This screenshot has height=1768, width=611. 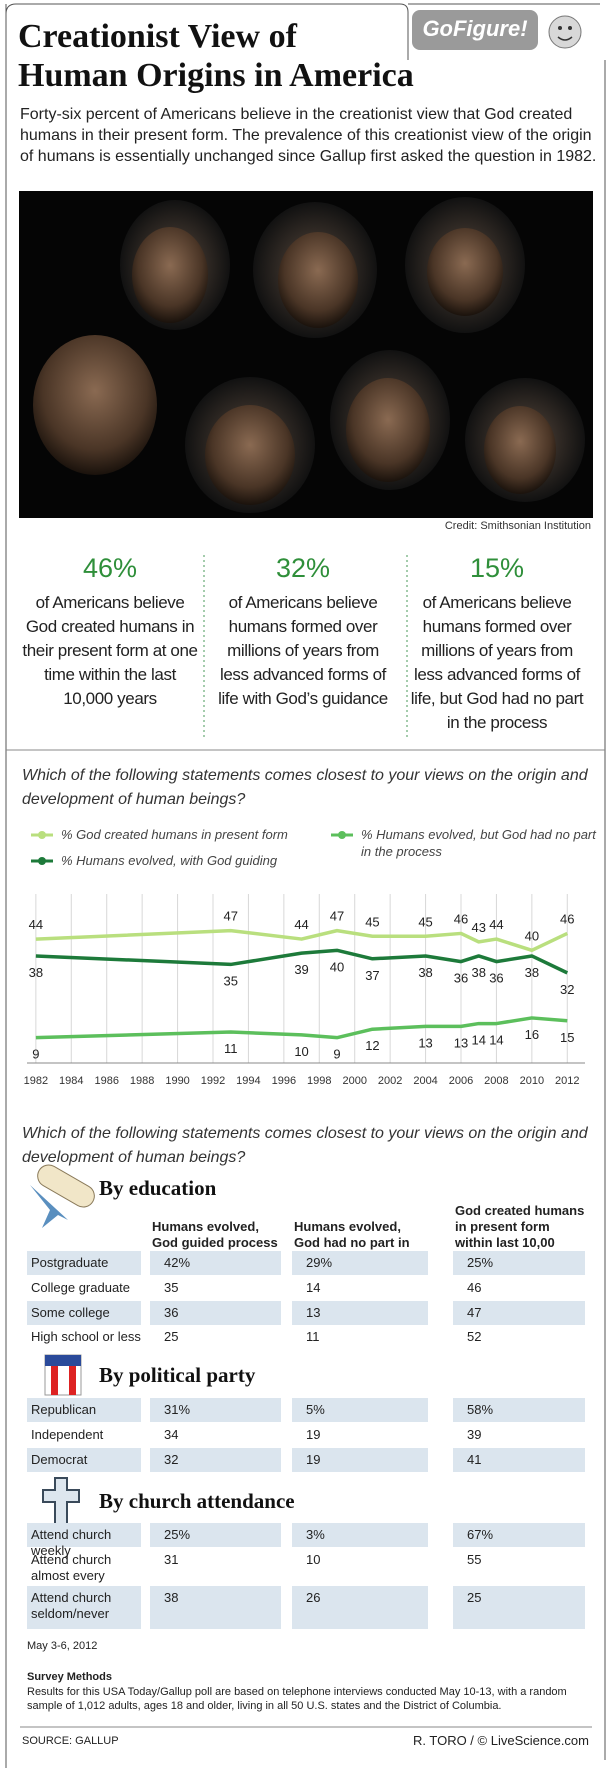 What do you see at coordinates (215, 1234) in the screenshot?
I see `column-header: Humans evolved, God guided process` at bounding box center [215, 1234].